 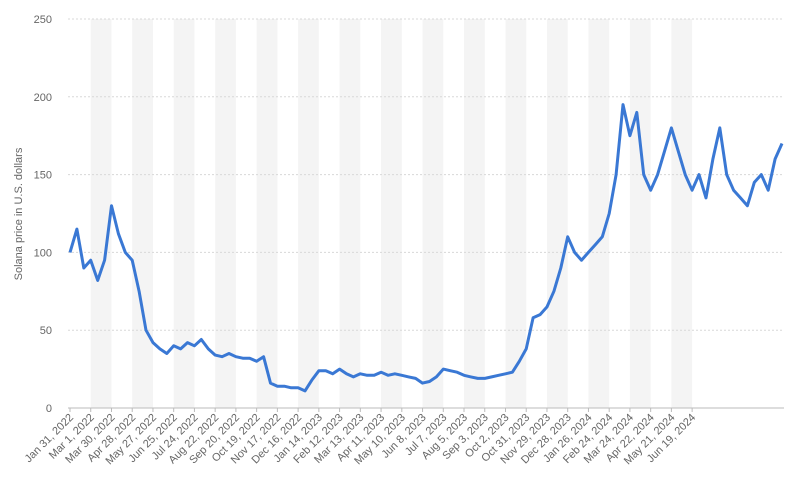 What do you see at coordinates (43, 20) in the screenshot?
I see `y-tick-label: 250` at bounding box center [43, 20].